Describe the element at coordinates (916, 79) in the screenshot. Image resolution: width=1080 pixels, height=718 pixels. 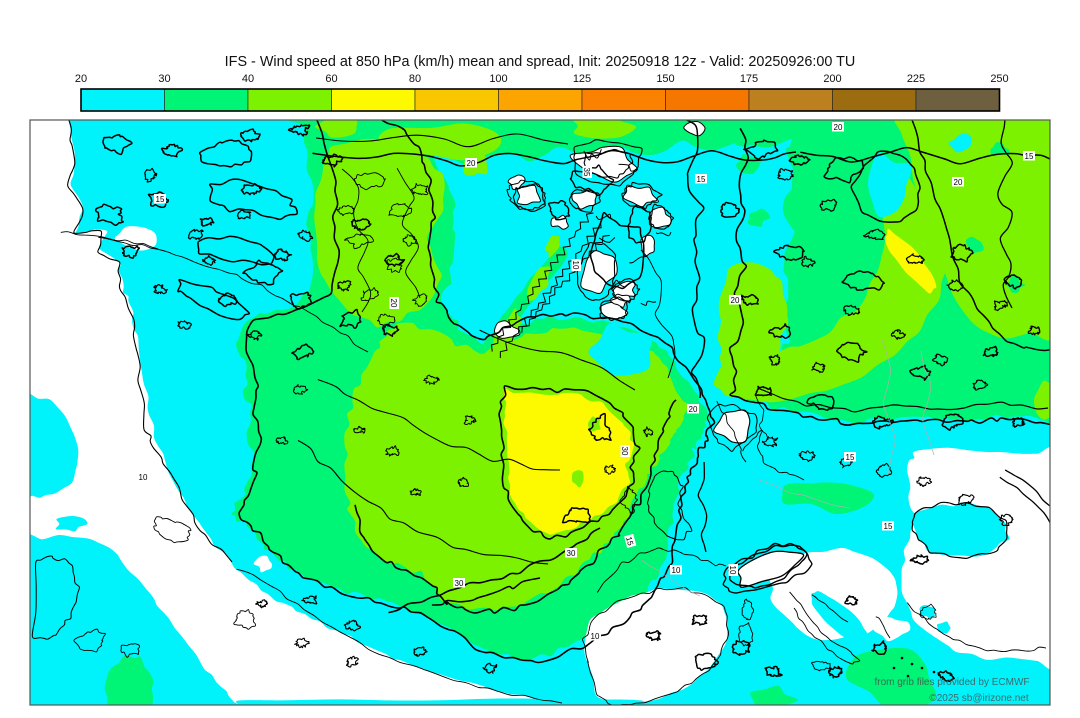
I see `svg-text: 225` at that location.